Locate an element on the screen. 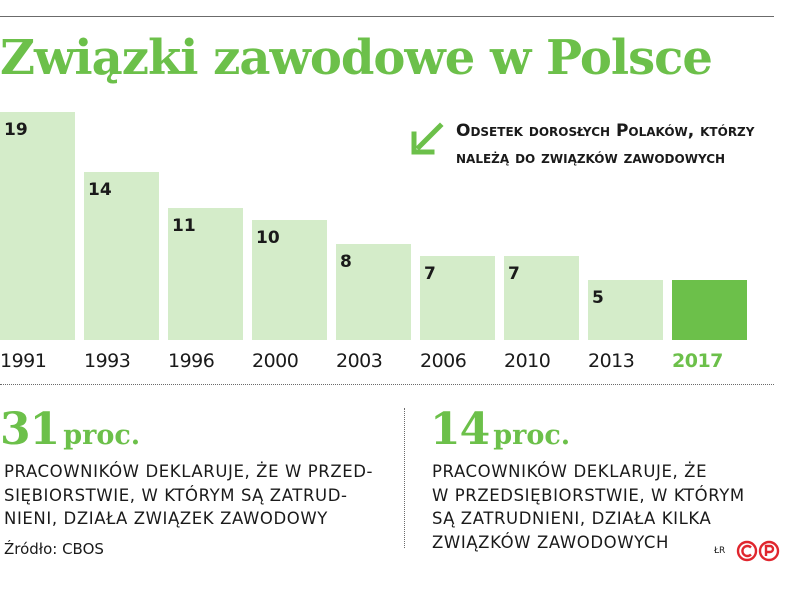 This screenshot has height=592, width=788. stat-31-percent: 31 proc. is located at coordinates (70, 429).